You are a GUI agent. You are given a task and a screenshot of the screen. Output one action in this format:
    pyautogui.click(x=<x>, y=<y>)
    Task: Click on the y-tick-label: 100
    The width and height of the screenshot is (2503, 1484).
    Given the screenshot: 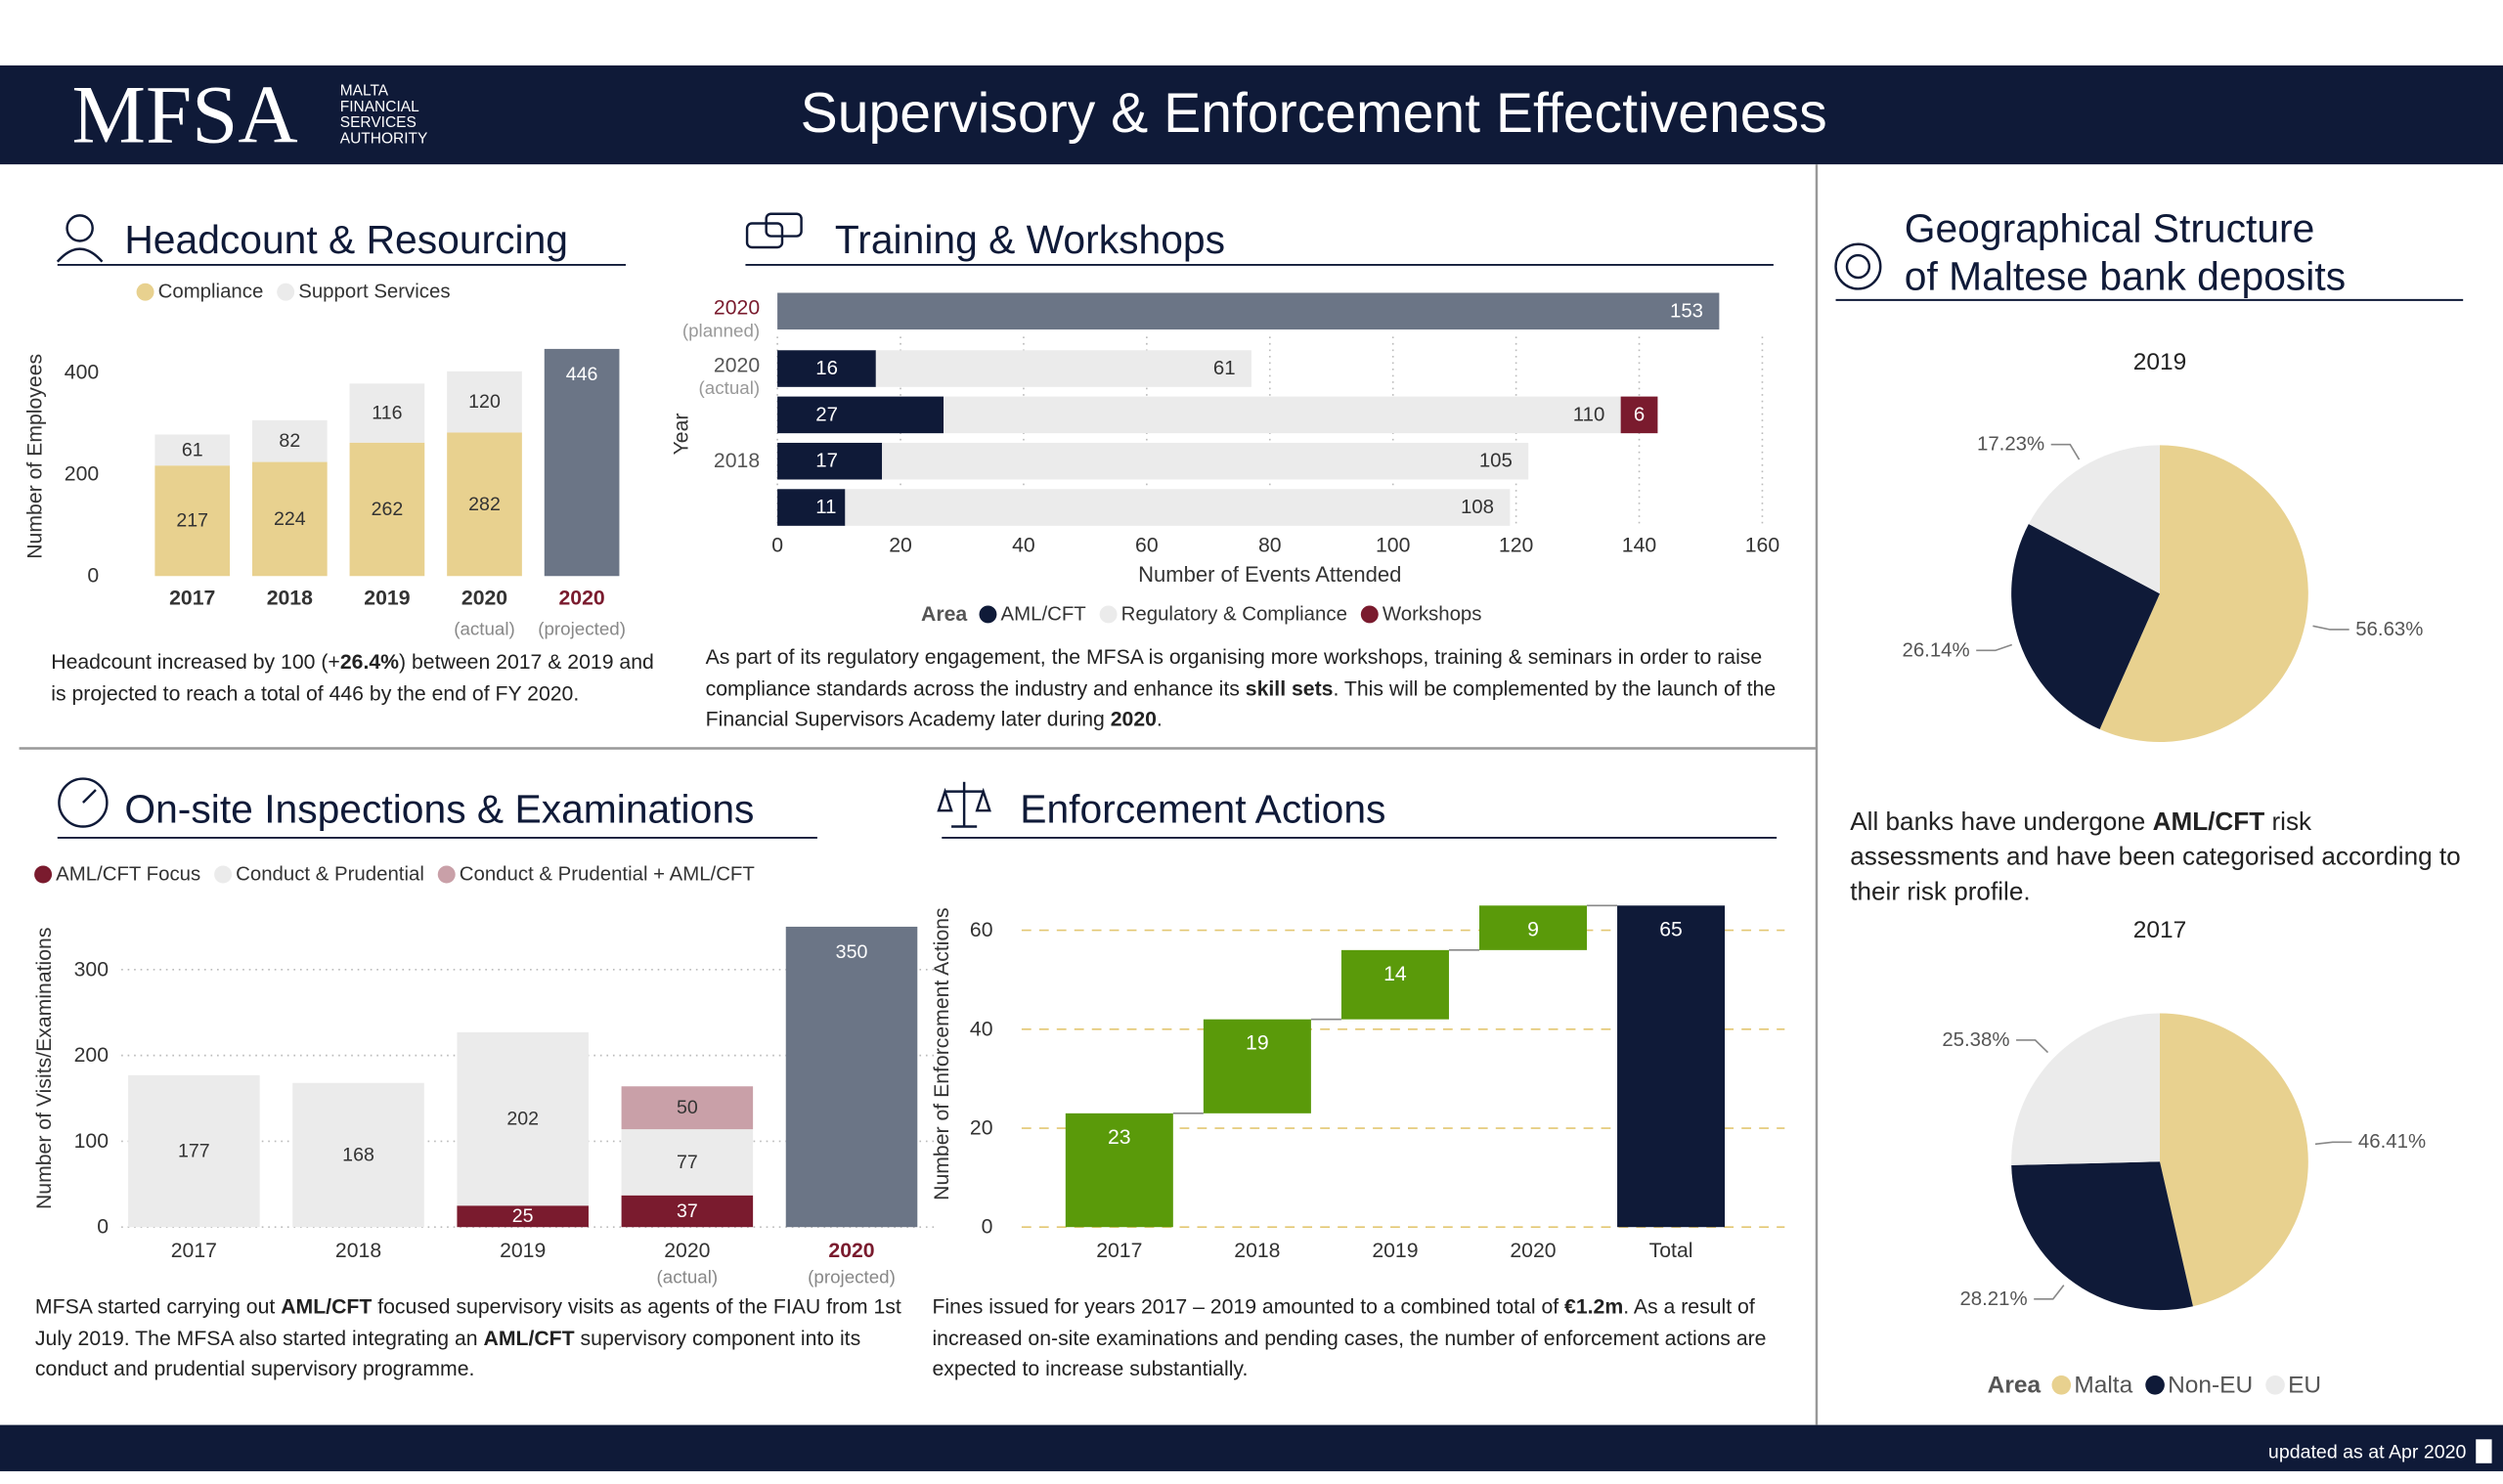 What is the action you would take?
    pyautogui.click(x=91, y=1141)
    